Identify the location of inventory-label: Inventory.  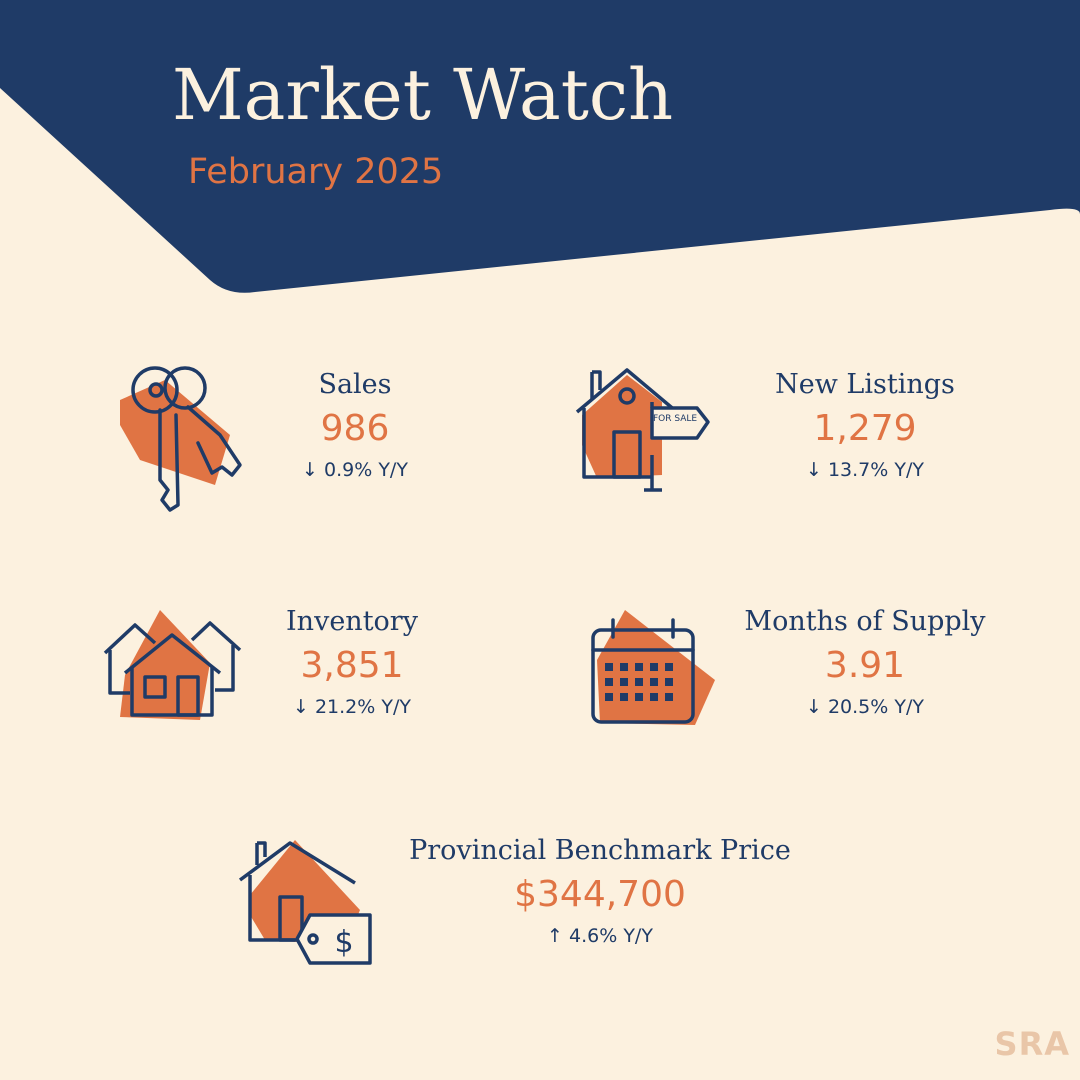
(352, 621).